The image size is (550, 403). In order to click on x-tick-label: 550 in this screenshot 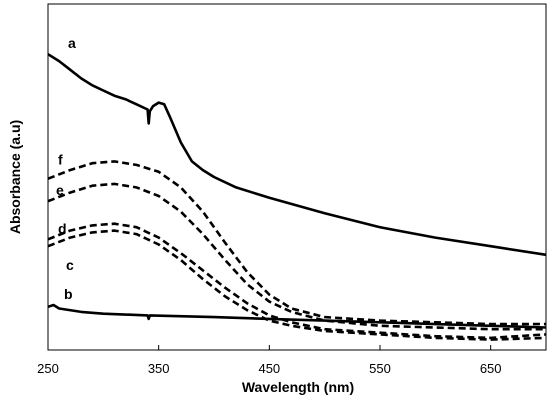, I will do `click(380, 368)`.